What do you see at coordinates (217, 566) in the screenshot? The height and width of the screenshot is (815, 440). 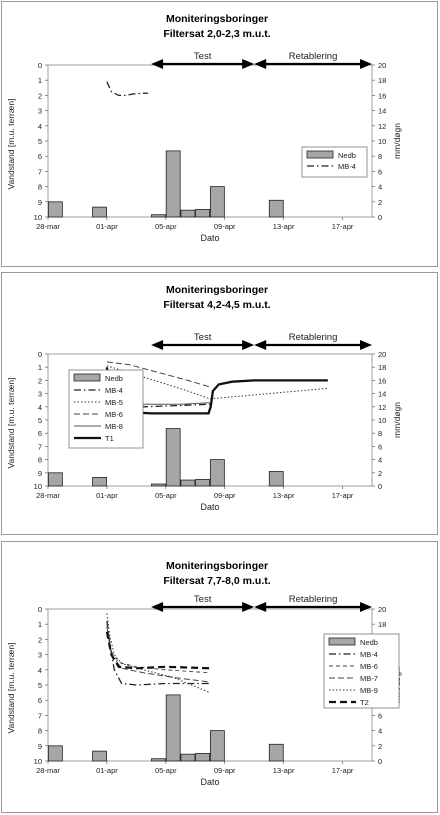 I see `chart-title: Moniteringsboringer` at bounding box center [217, 566].